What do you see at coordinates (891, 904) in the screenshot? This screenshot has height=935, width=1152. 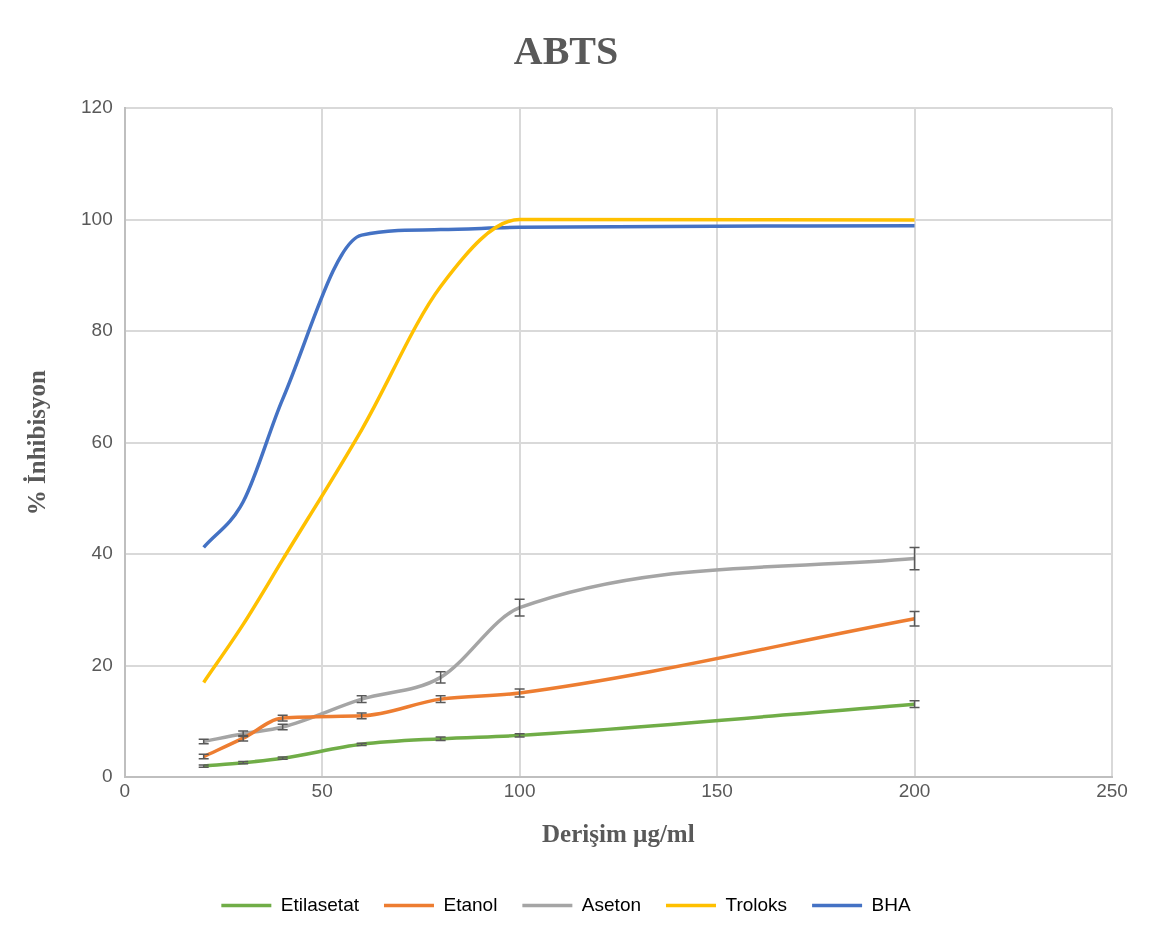 I see `legend-label: BHA` at bounding box center [891, 904].